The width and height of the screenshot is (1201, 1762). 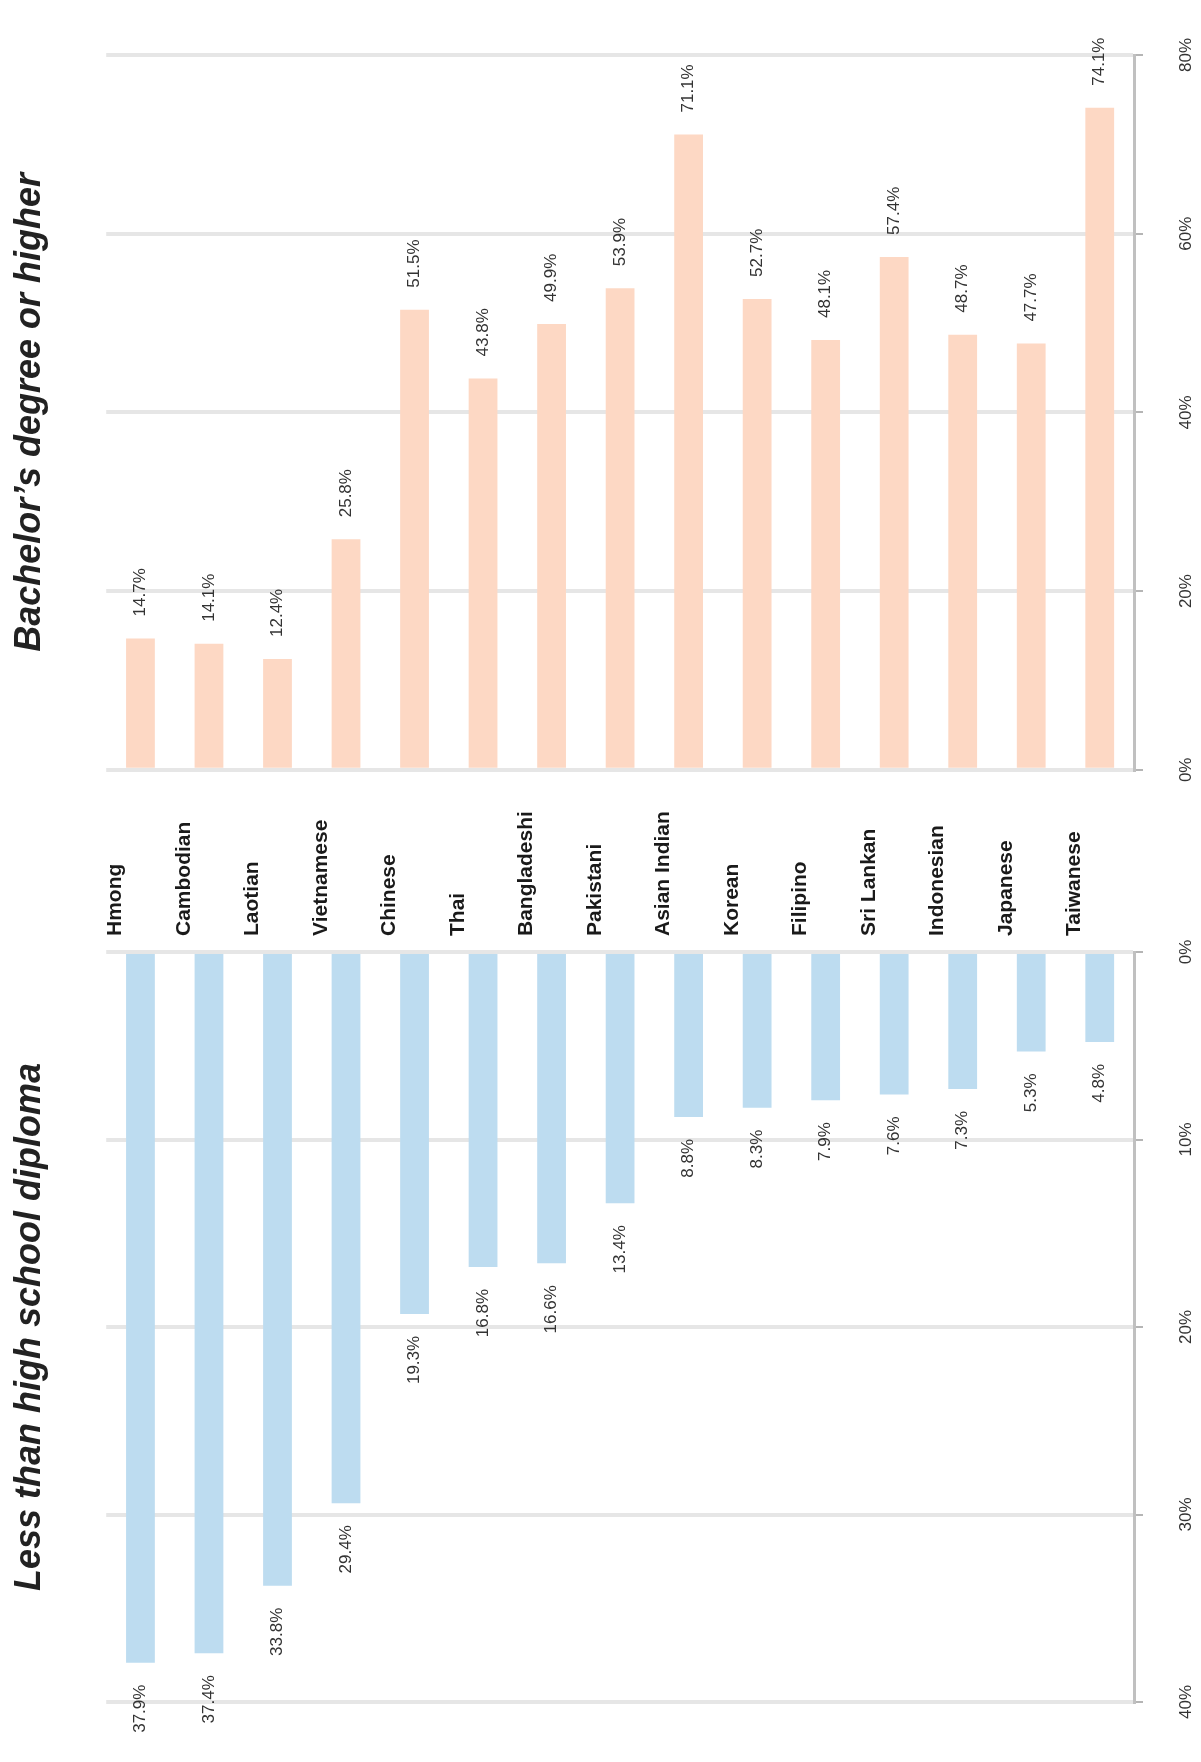 I want to click on y-tick-label: 30%, so click(x=1185, y=1514).